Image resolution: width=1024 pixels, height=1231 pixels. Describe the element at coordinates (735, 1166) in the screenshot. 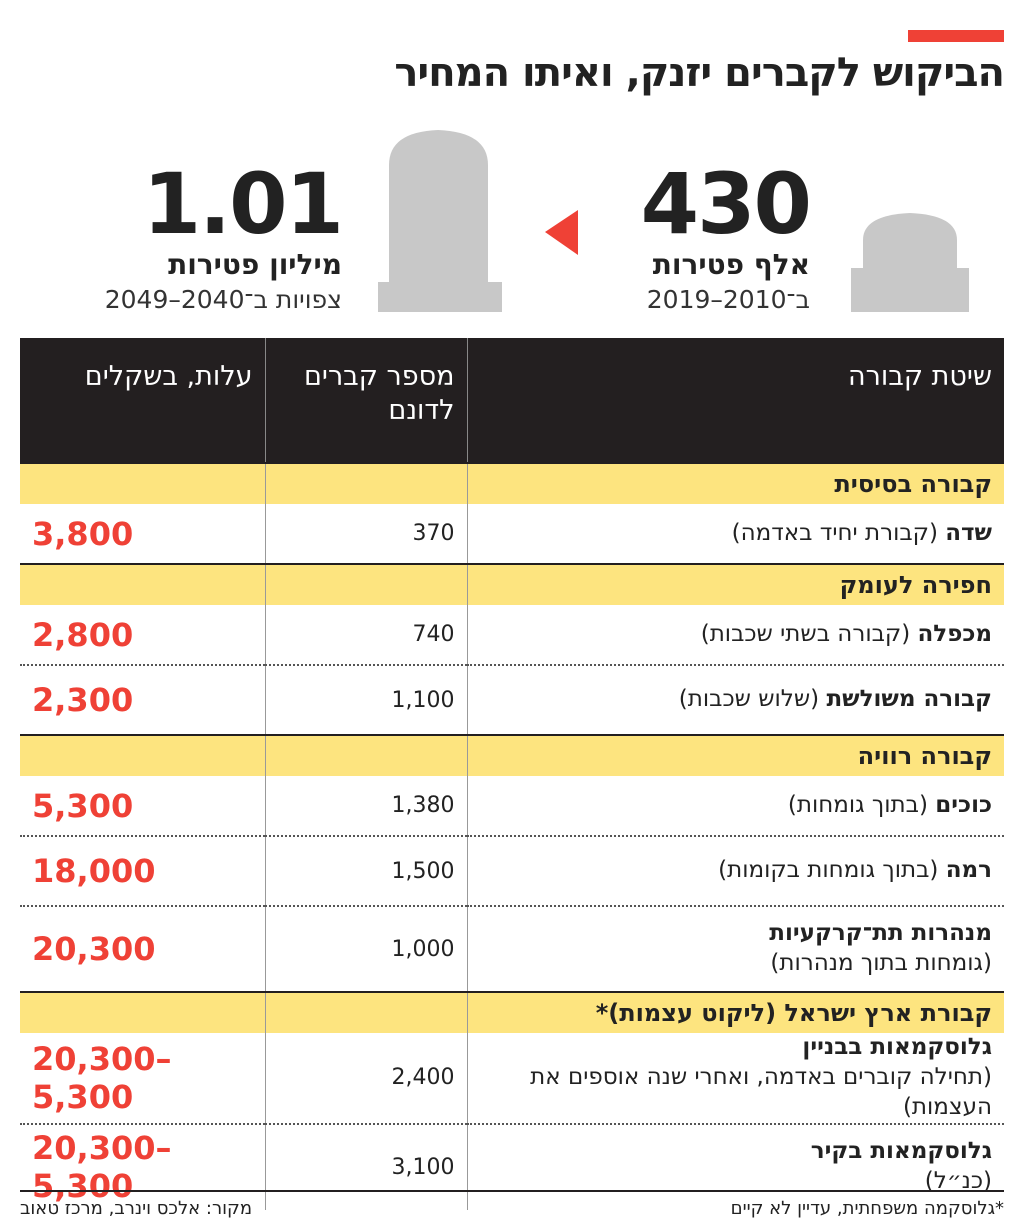

I see `method-cell: גלוסקמאות בקיר (כנ״ל)` at that location.